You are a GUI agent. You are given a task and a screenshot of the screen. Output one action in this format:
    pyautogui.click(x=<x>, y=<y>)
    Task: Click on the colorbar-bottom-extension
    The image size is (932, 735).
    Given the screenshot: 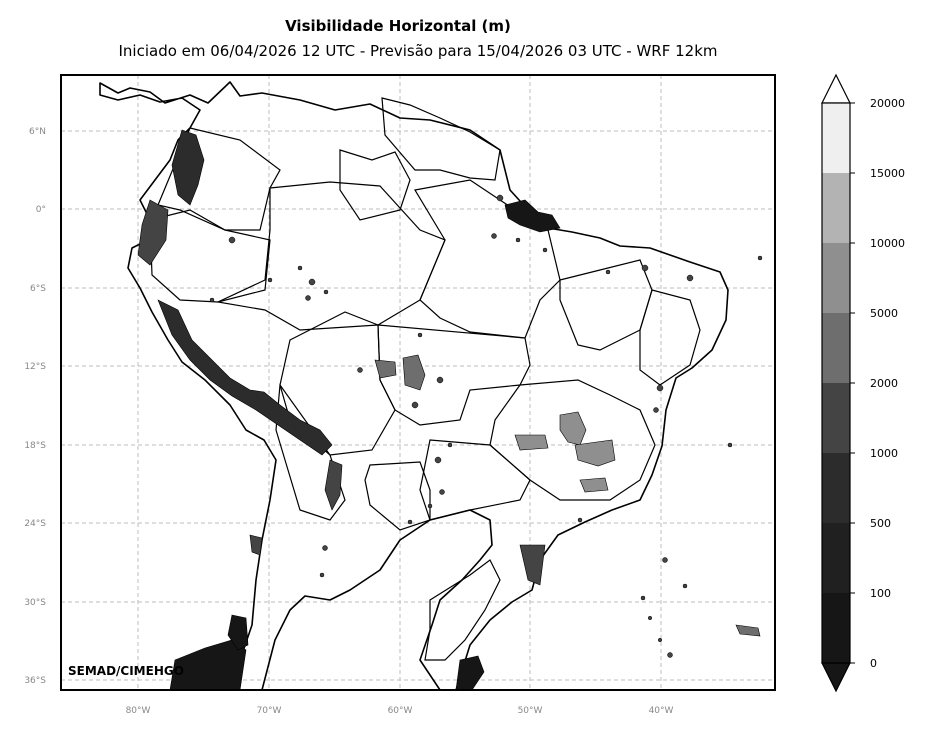 What is the action you would take?
    pyautogui.click(x=836, y=677)
    